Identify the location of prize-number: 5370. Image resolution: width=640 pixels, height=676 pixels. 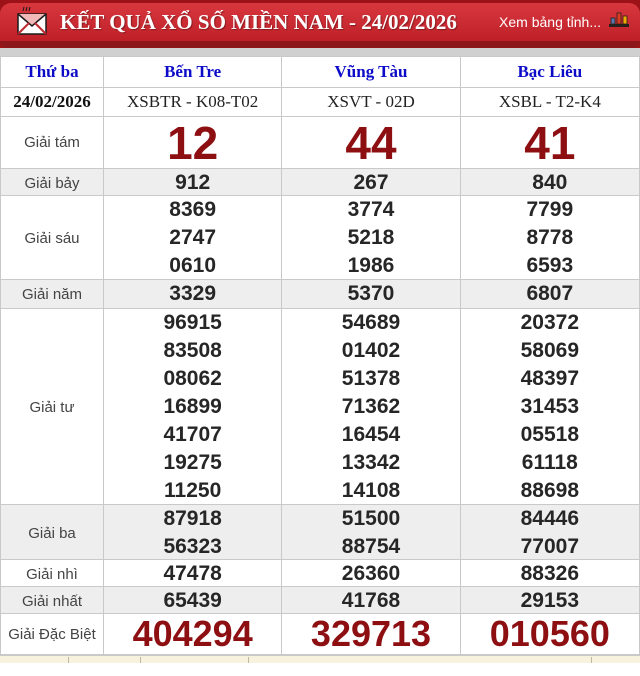
(371, 293).